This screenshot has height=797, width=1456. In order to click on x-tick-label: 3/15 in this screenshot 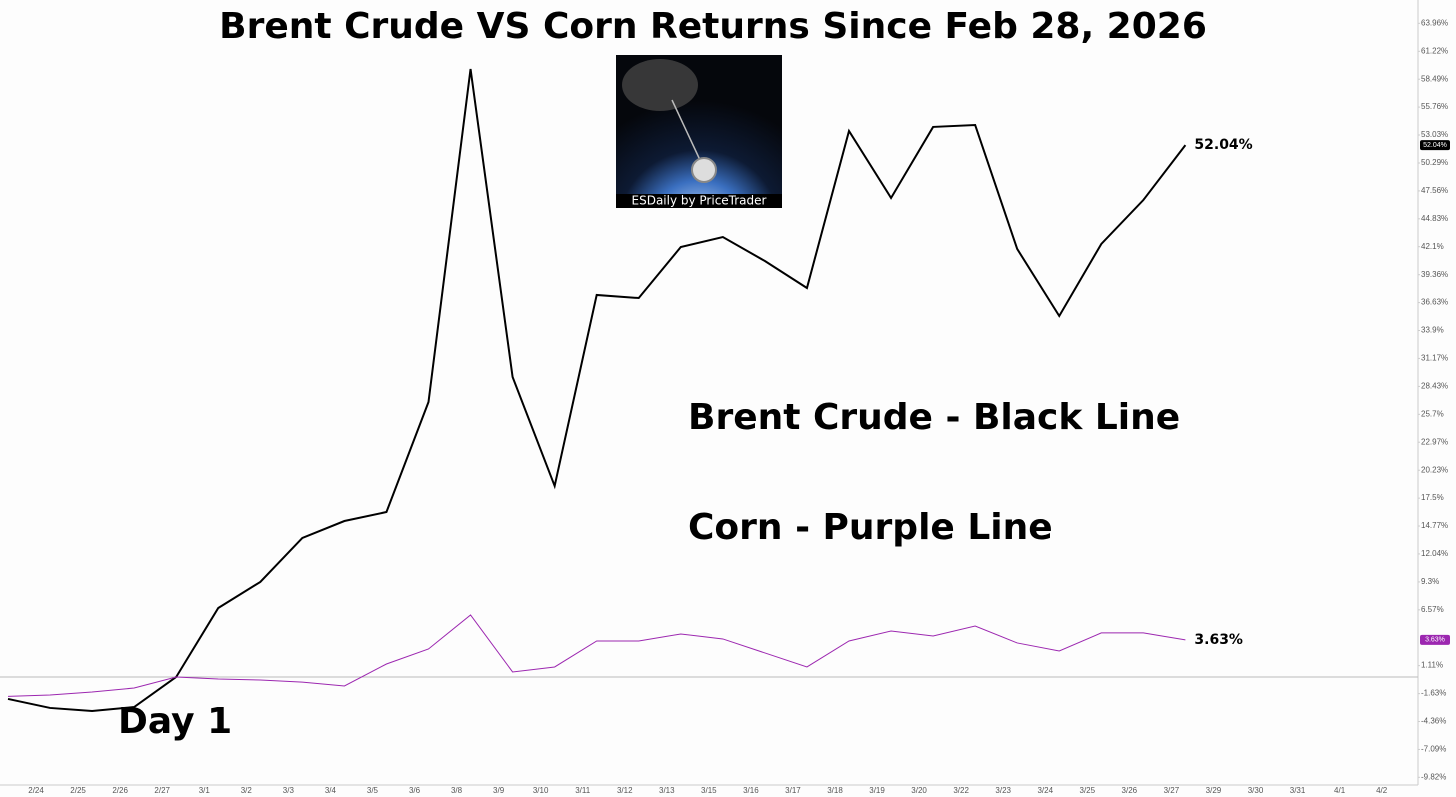, I will do `click(709, 790)`.